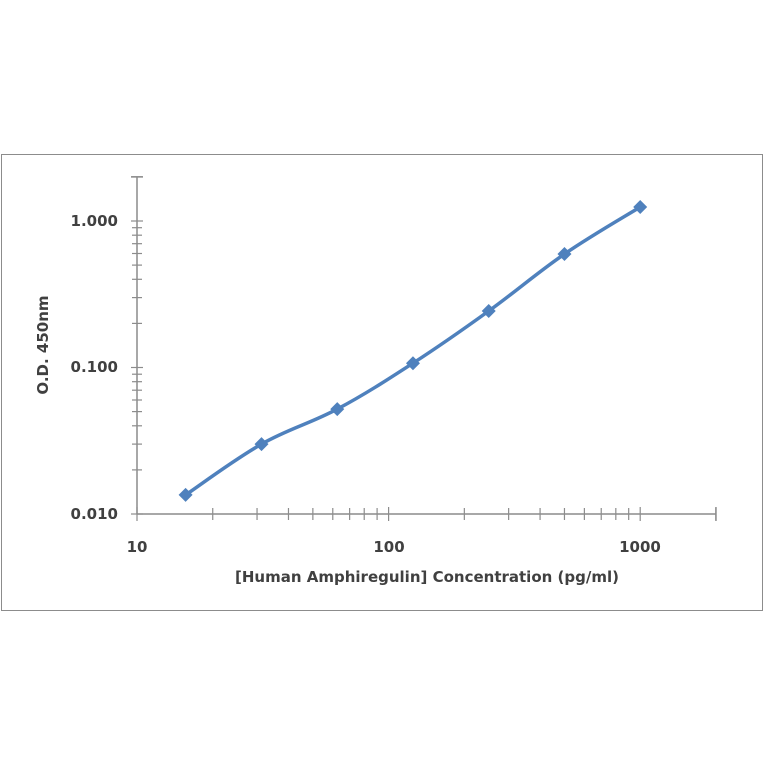  What do you see at coordinates (43, 344) in the screenshot?
I see `y-axis-title: O.D. 450nm` at bounding box center [43, 344].